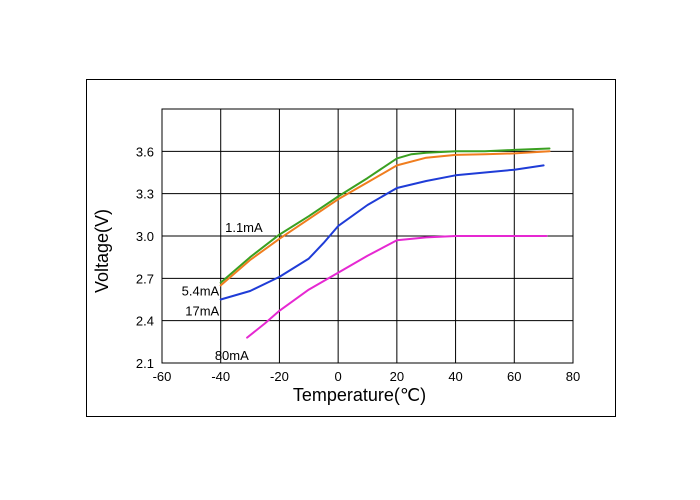 Image resolution: width=700 pixels, height=500 pixels. What do you see at coordinates (514, 376) in the screenshot?
I see `x-tick-label: 60` at bounding box center [514, 376].